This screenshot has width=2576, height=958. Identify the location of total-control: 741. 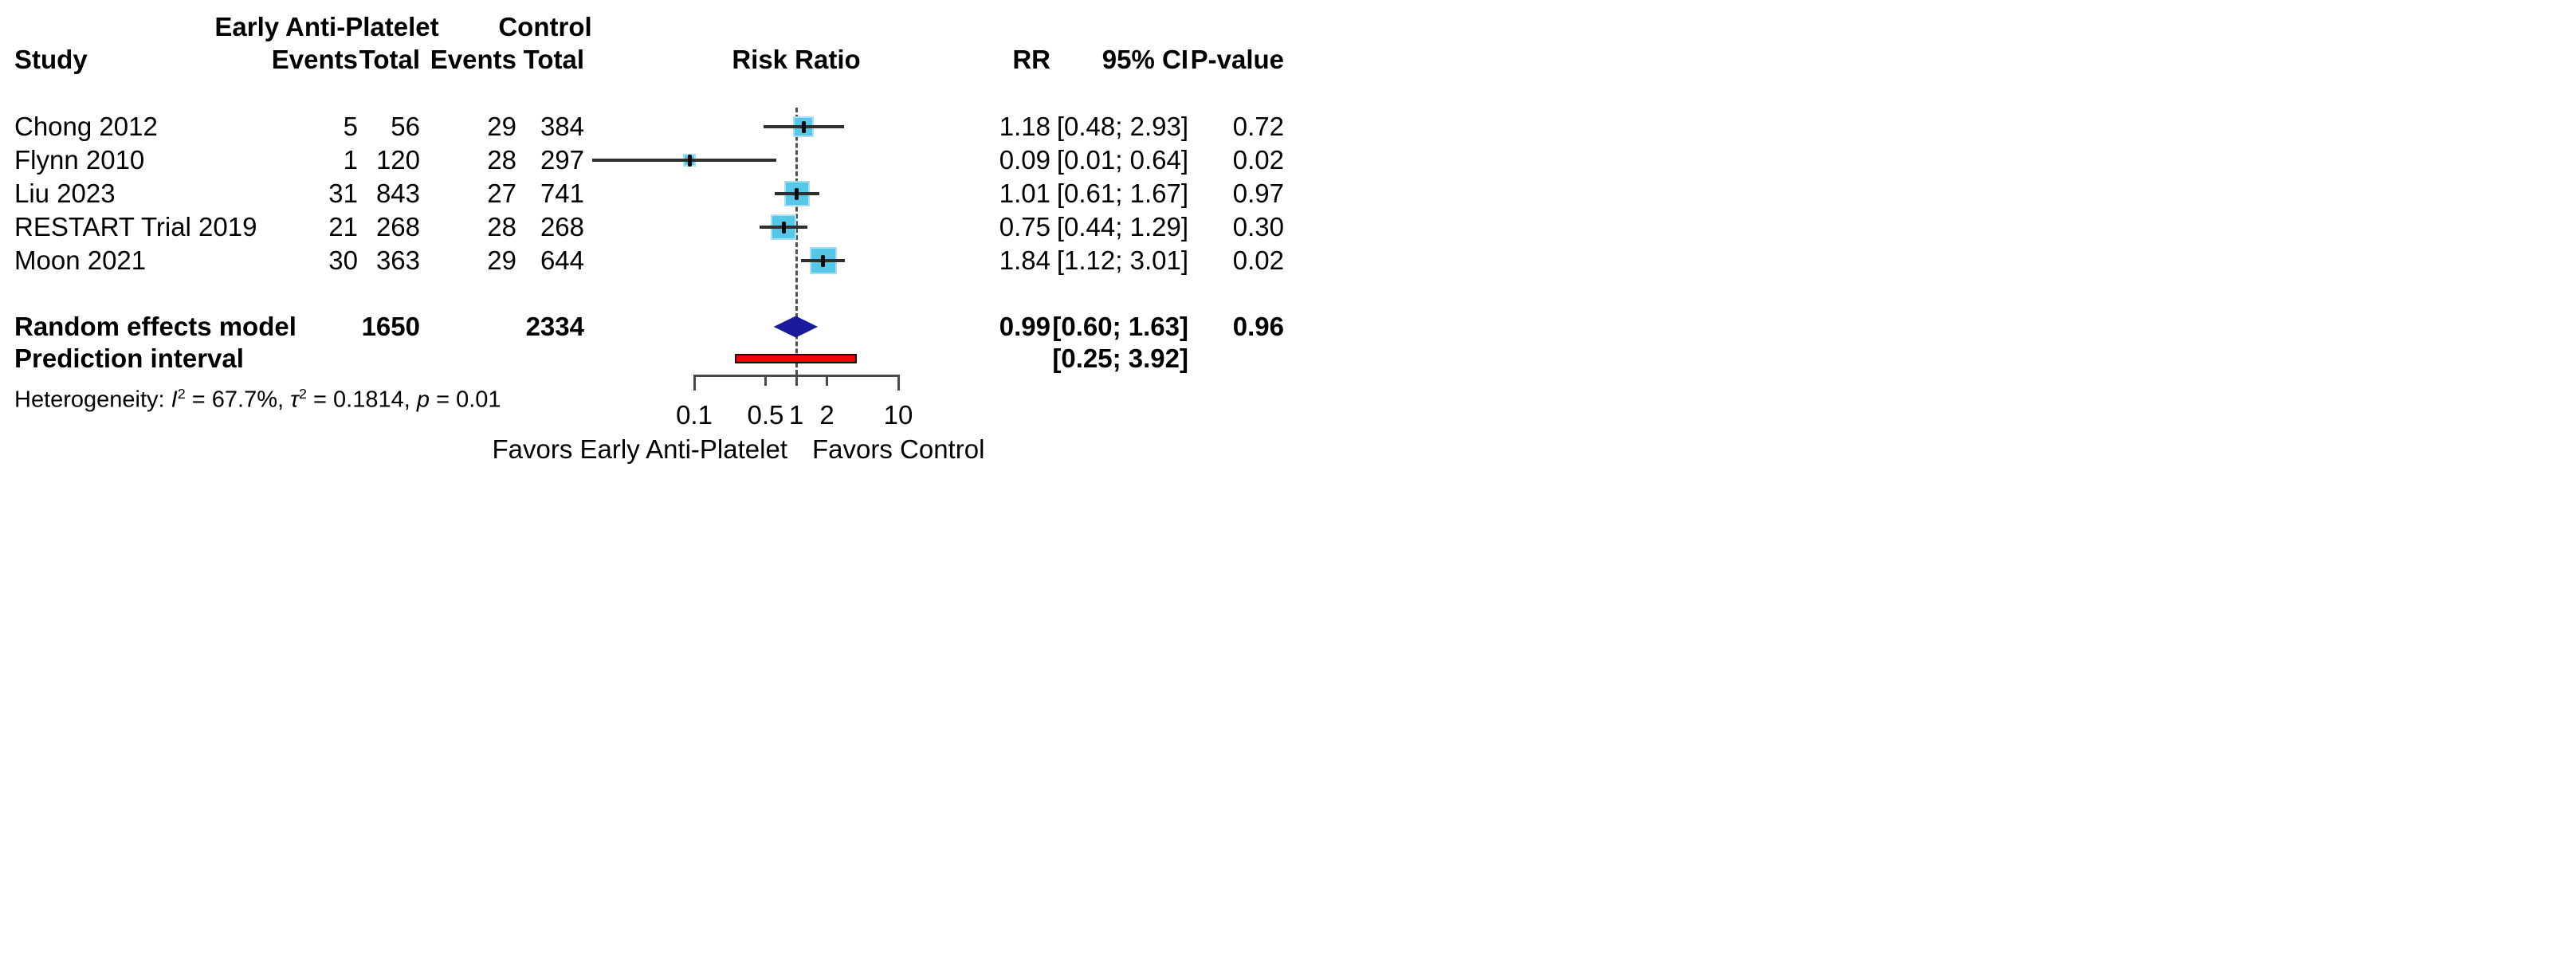
(562, 193).